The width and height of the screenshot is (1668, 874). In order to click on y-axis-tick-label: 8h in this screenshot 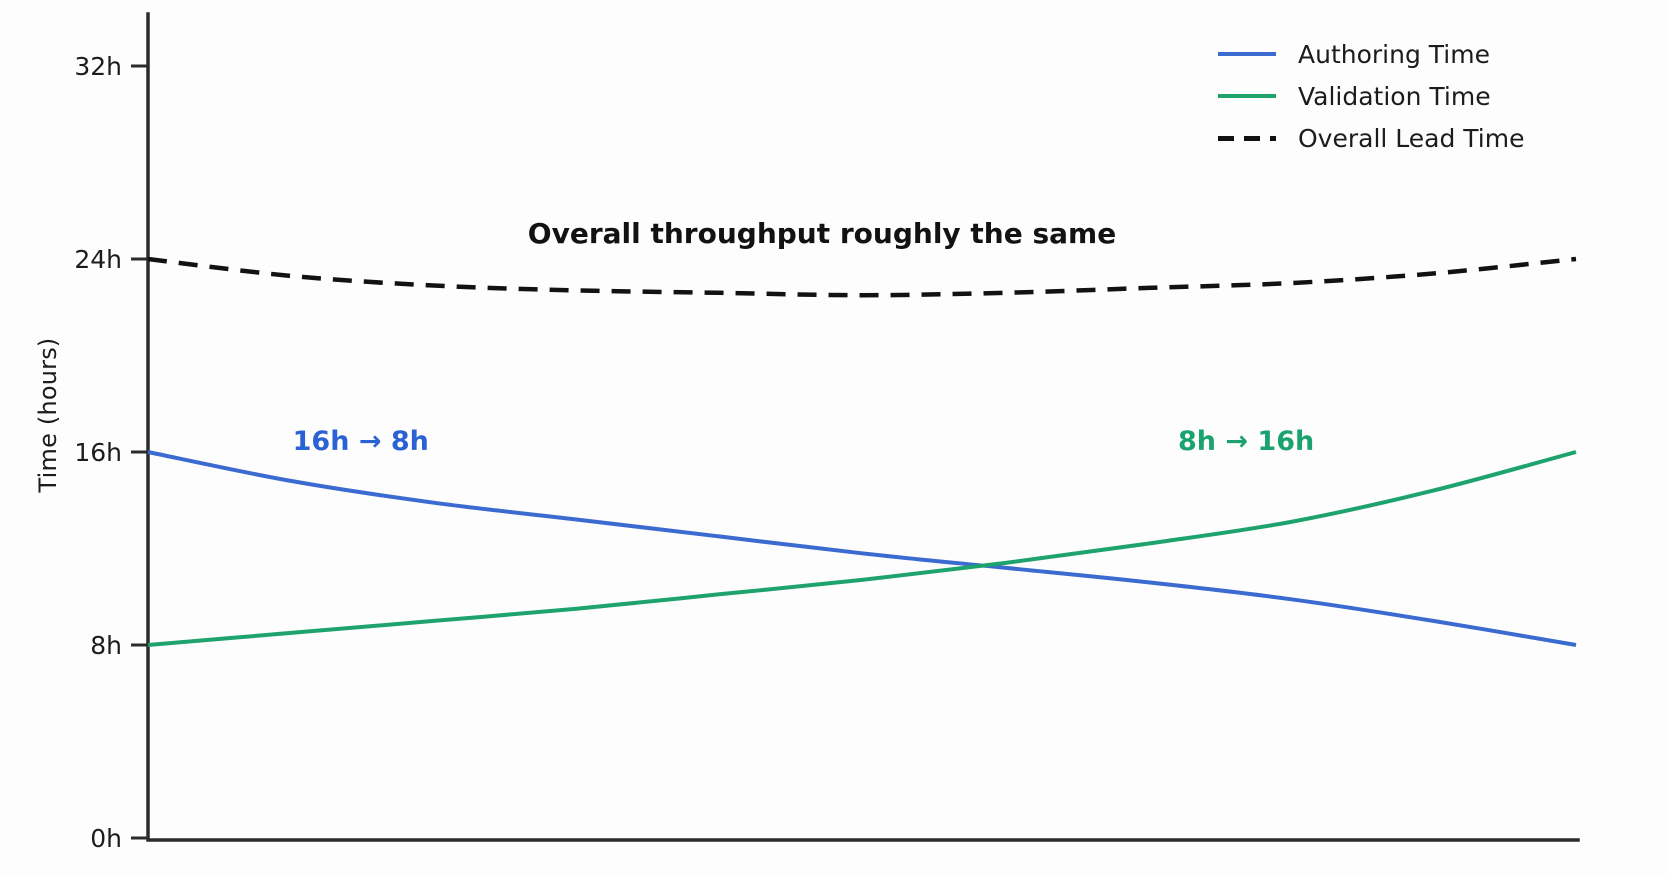, I will do `click(106, 645)`.